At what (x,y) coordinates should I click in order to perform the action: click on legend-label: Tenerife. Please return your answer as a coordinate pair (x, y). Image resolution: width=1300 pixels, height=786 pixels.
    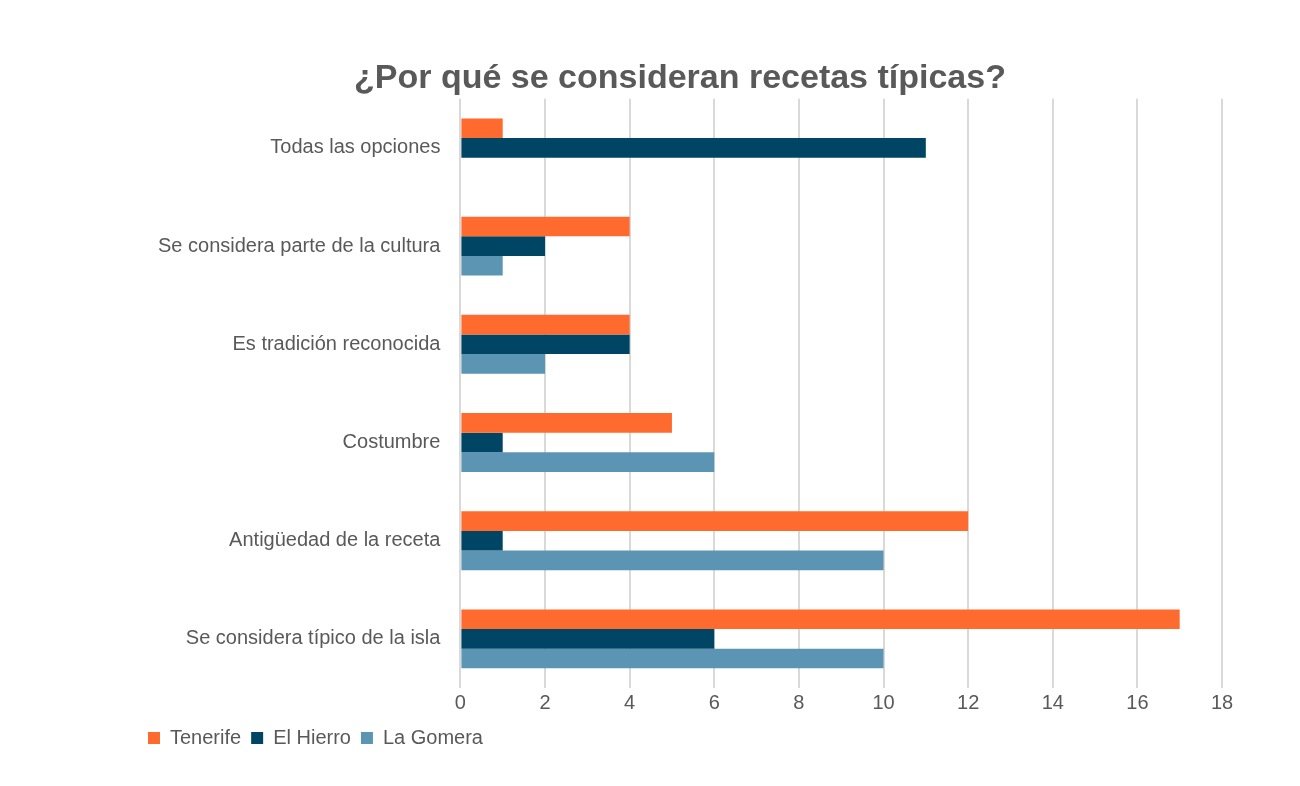
    Looking at the image, I should click on (206, 736).